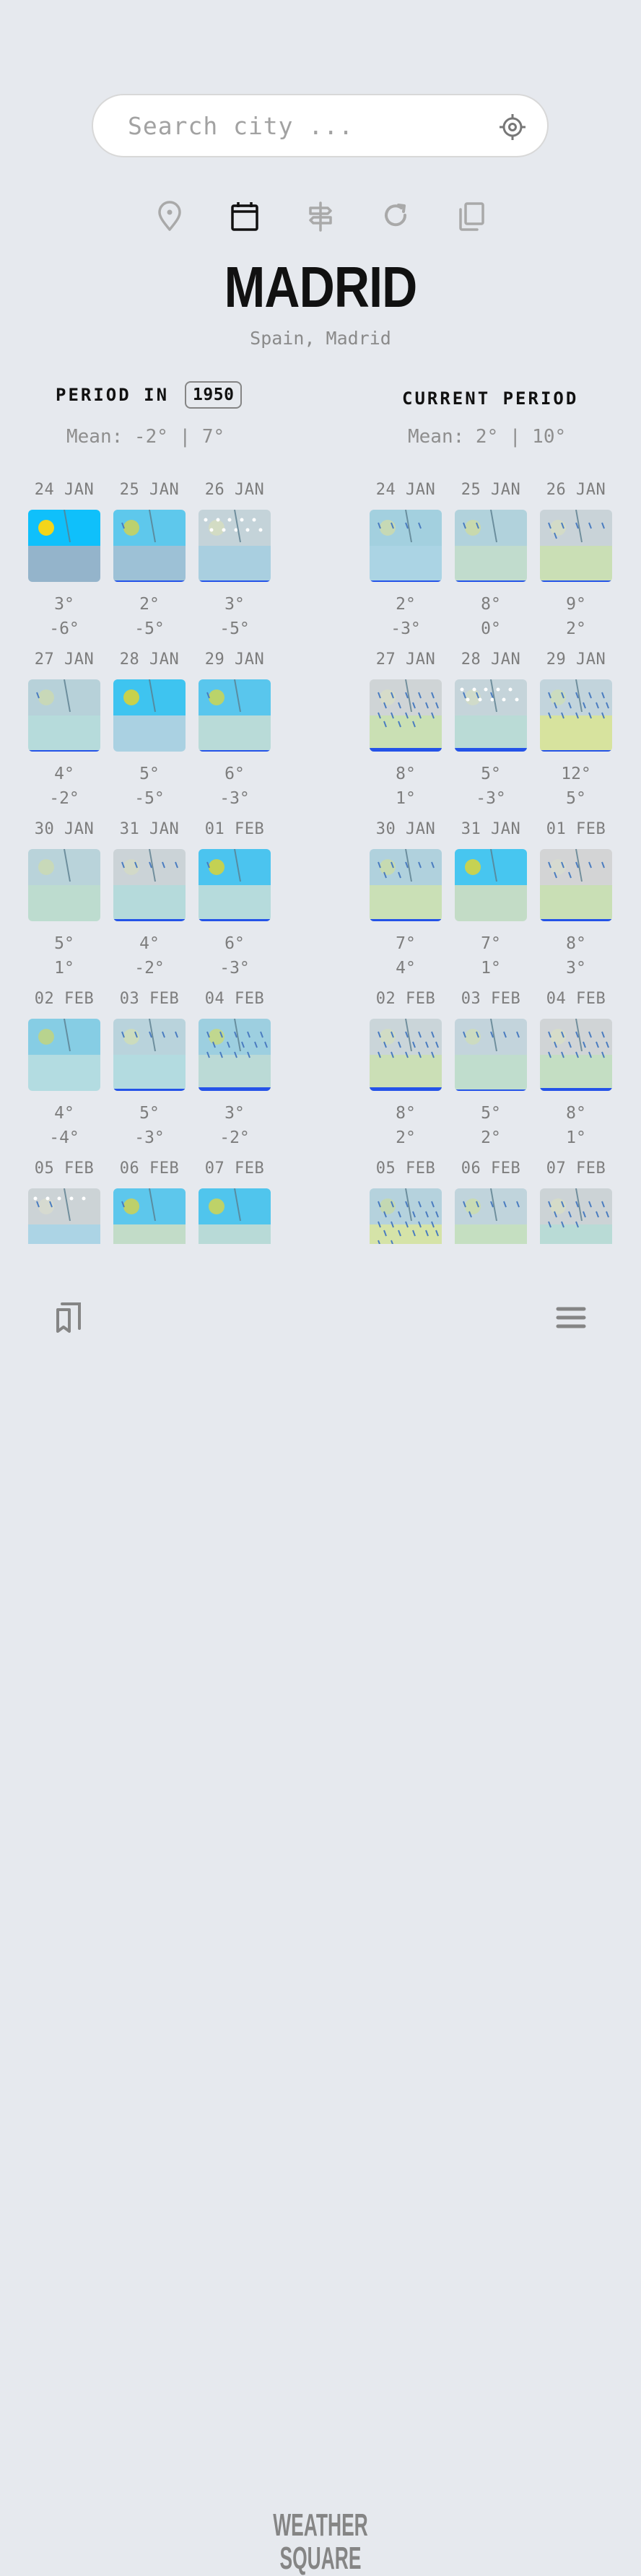 The height and width of the screenshot is (2576, 641). I want to click on day-card: 28 JAN 5° -5°, so click(150, 734).